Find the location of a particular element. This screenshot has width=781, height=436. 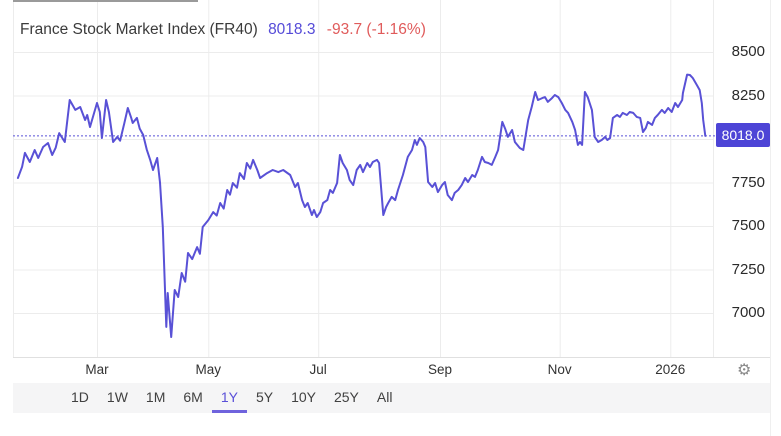

gear-icon: ⚙ is located at coordinates (744, 370).